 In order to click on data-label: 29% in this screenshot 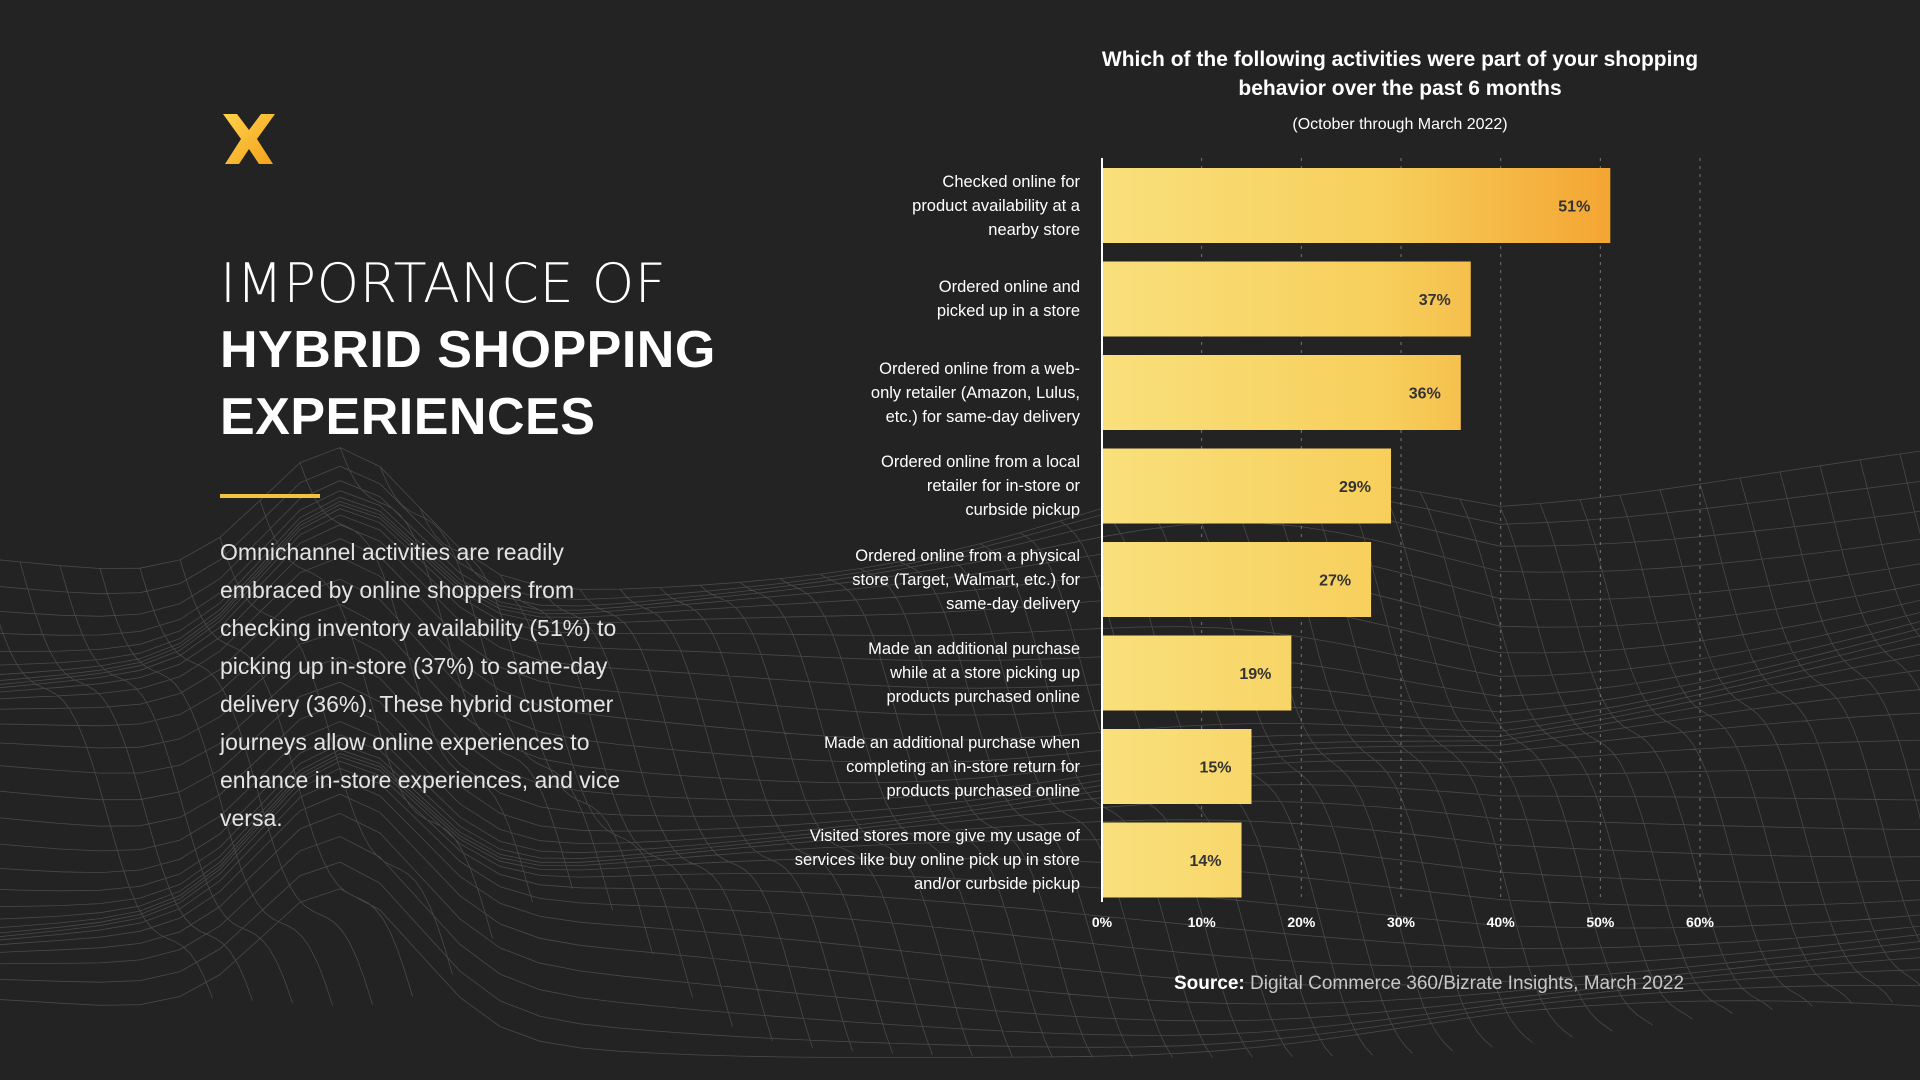, I will do `click(1355, 487)`.